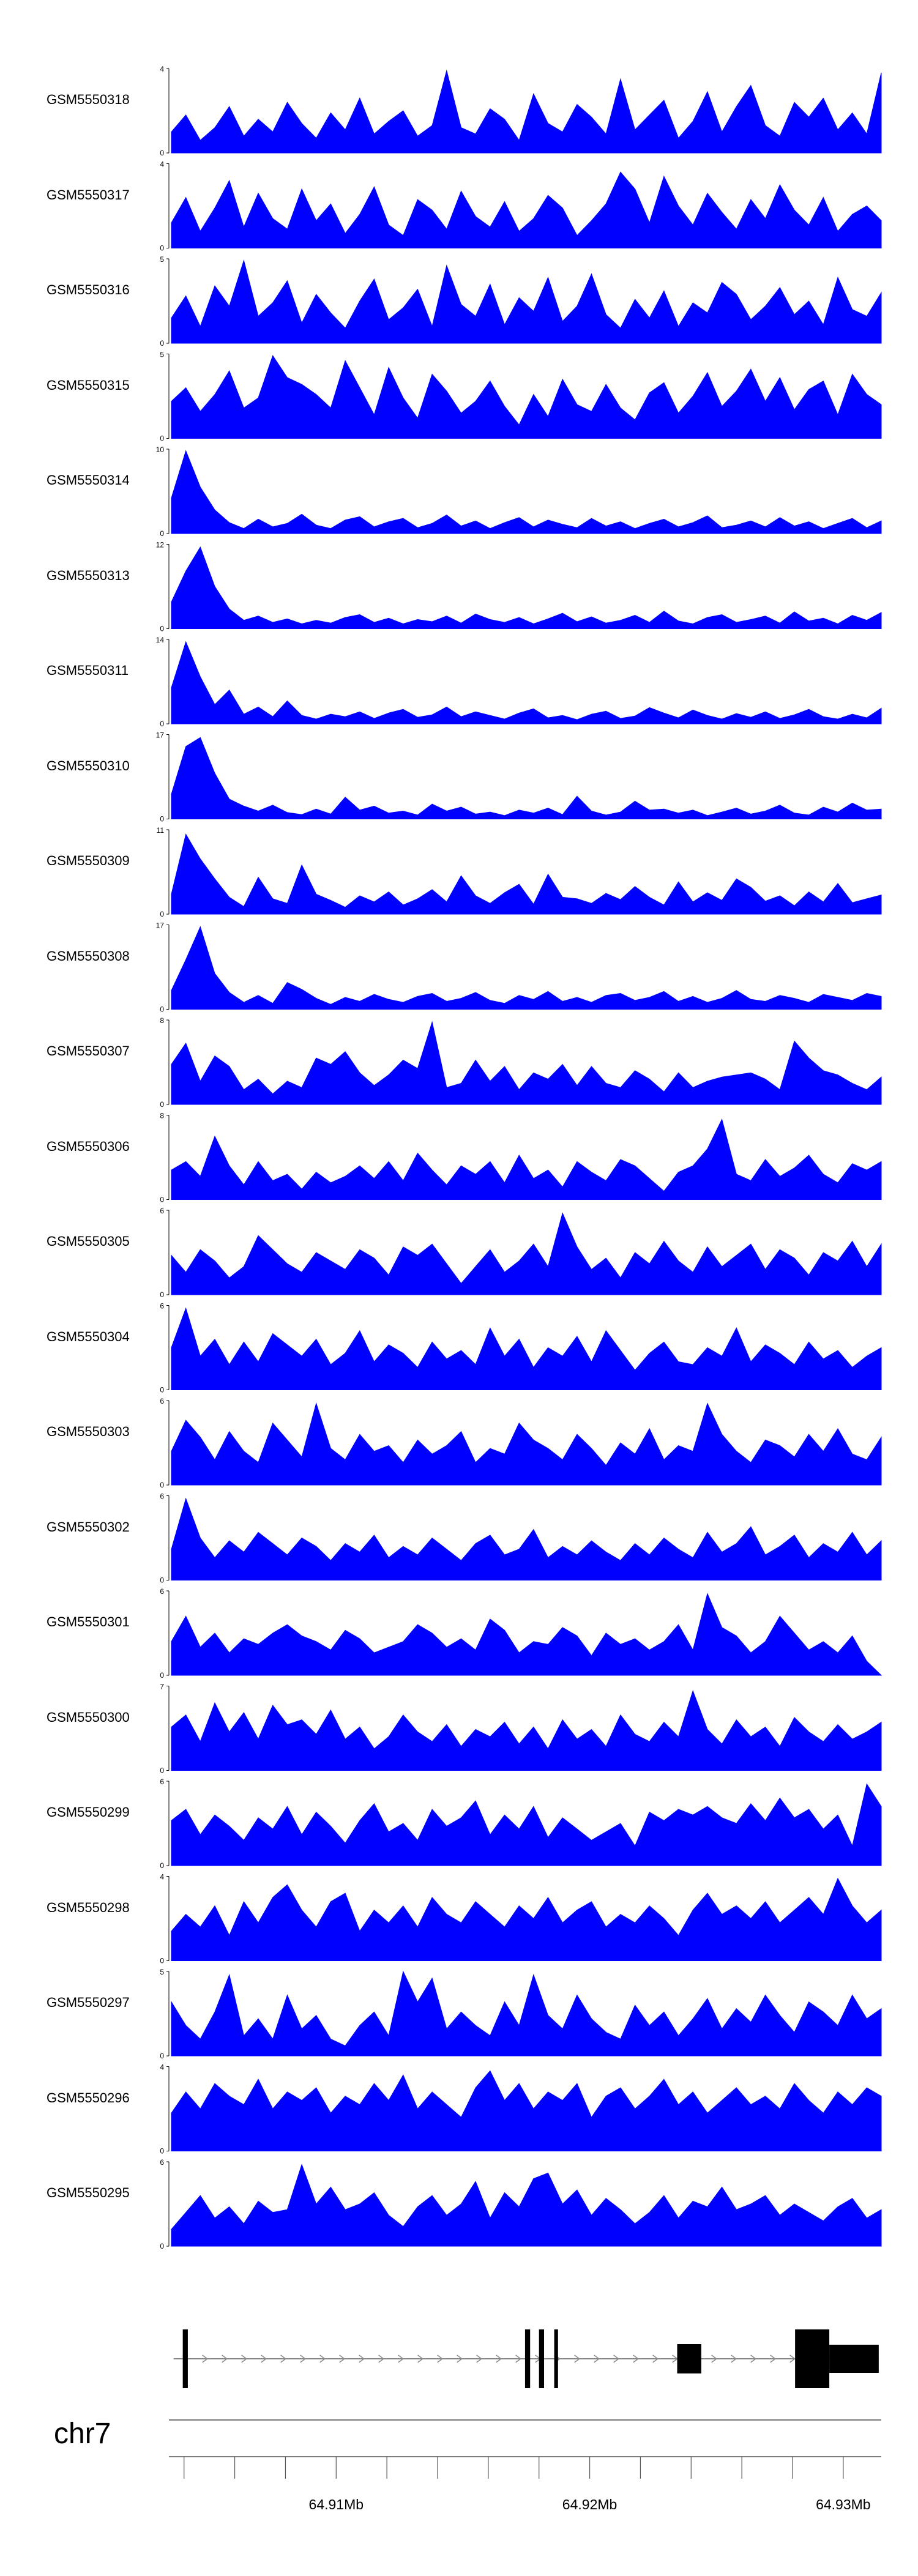  I want to click on track-GSM5550308: 17 0, so click(519, 967).